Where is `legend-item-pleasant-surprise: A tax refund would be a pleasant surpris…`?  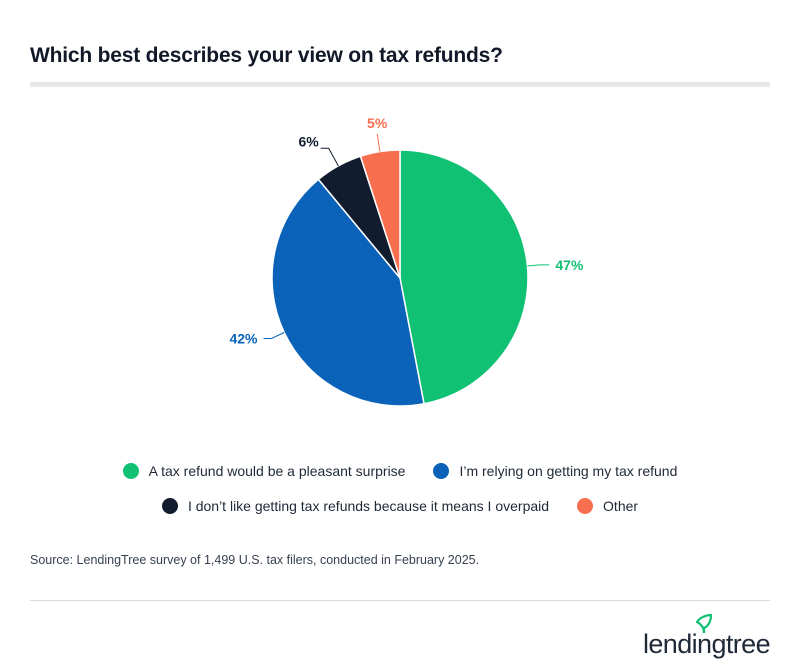
legend-item-pleasant-surprise: A tax refund would be a pleasant surpris… is located at coordinates (264, 471).